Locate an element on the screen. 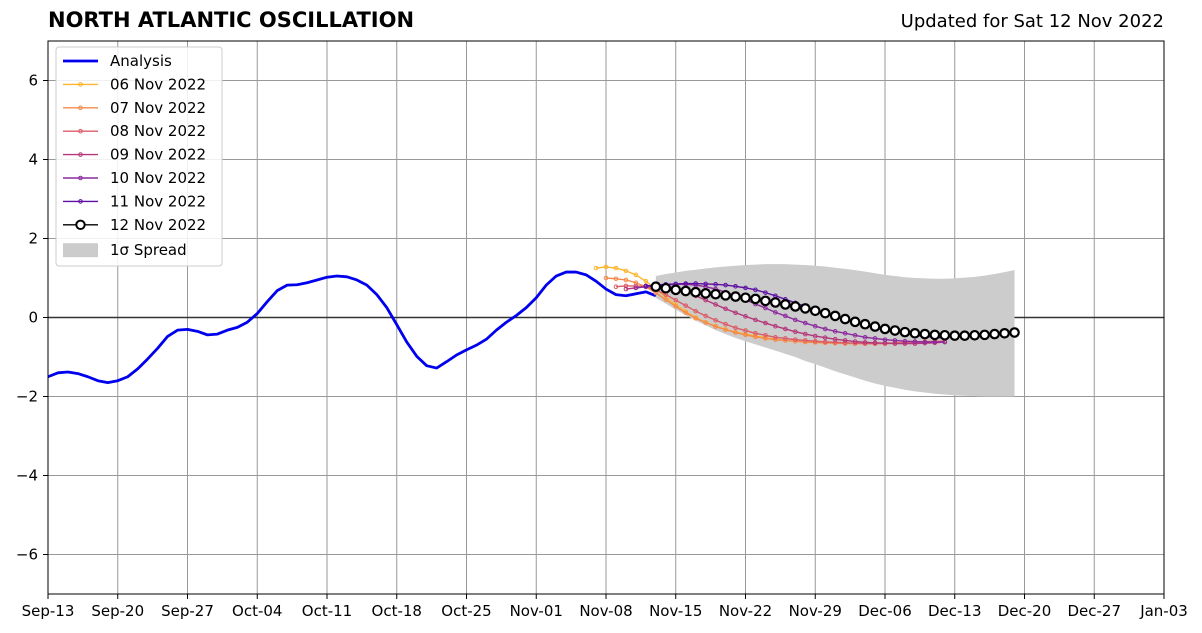 The image size is (1202, 633). x-tick-label: Dec-06 is located at coordinates (885, 611).